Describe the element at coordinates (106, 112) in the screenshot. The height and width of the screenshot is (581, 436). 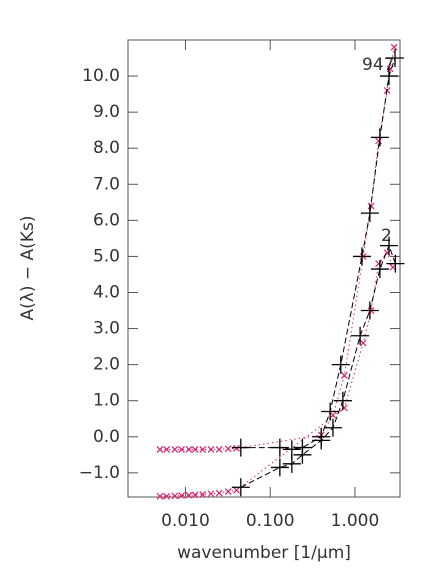
I see `y-tick-label: 9.0` at that location.